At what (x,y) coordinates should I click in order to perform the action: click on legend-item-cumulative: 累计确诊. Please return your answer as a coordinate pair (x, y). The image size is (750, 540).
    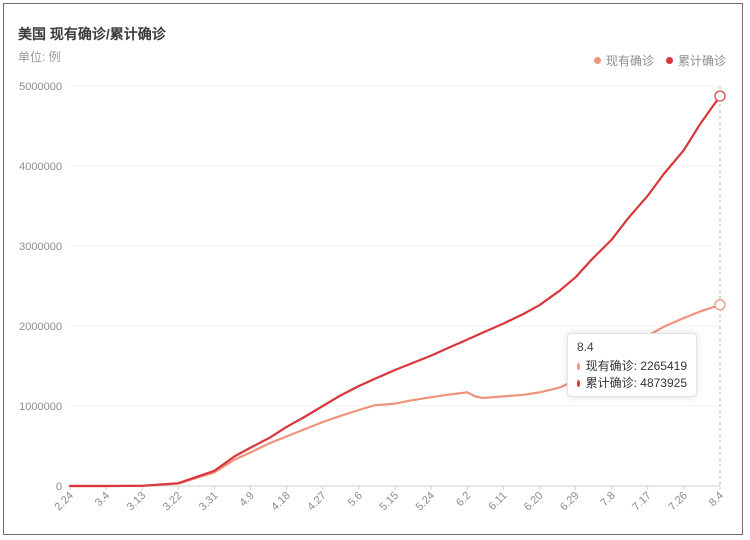
    Looking at the image, I should click on (695, 60).